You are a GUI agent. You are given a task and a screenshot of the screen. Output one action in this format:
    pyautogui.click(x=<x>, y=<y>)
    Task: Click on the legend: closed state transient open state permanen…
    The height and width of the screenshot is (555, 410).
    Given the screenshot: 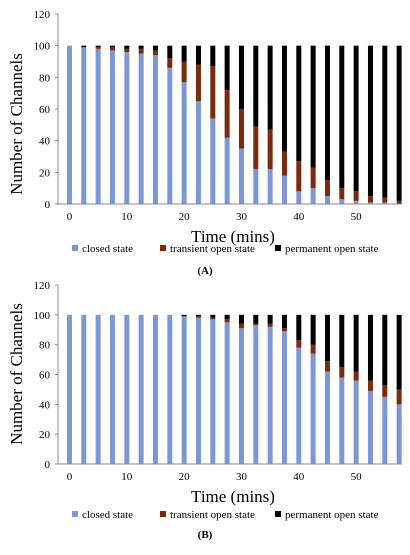 What is the action you would take?
    pyautogui.click(x=225, y=249)
    